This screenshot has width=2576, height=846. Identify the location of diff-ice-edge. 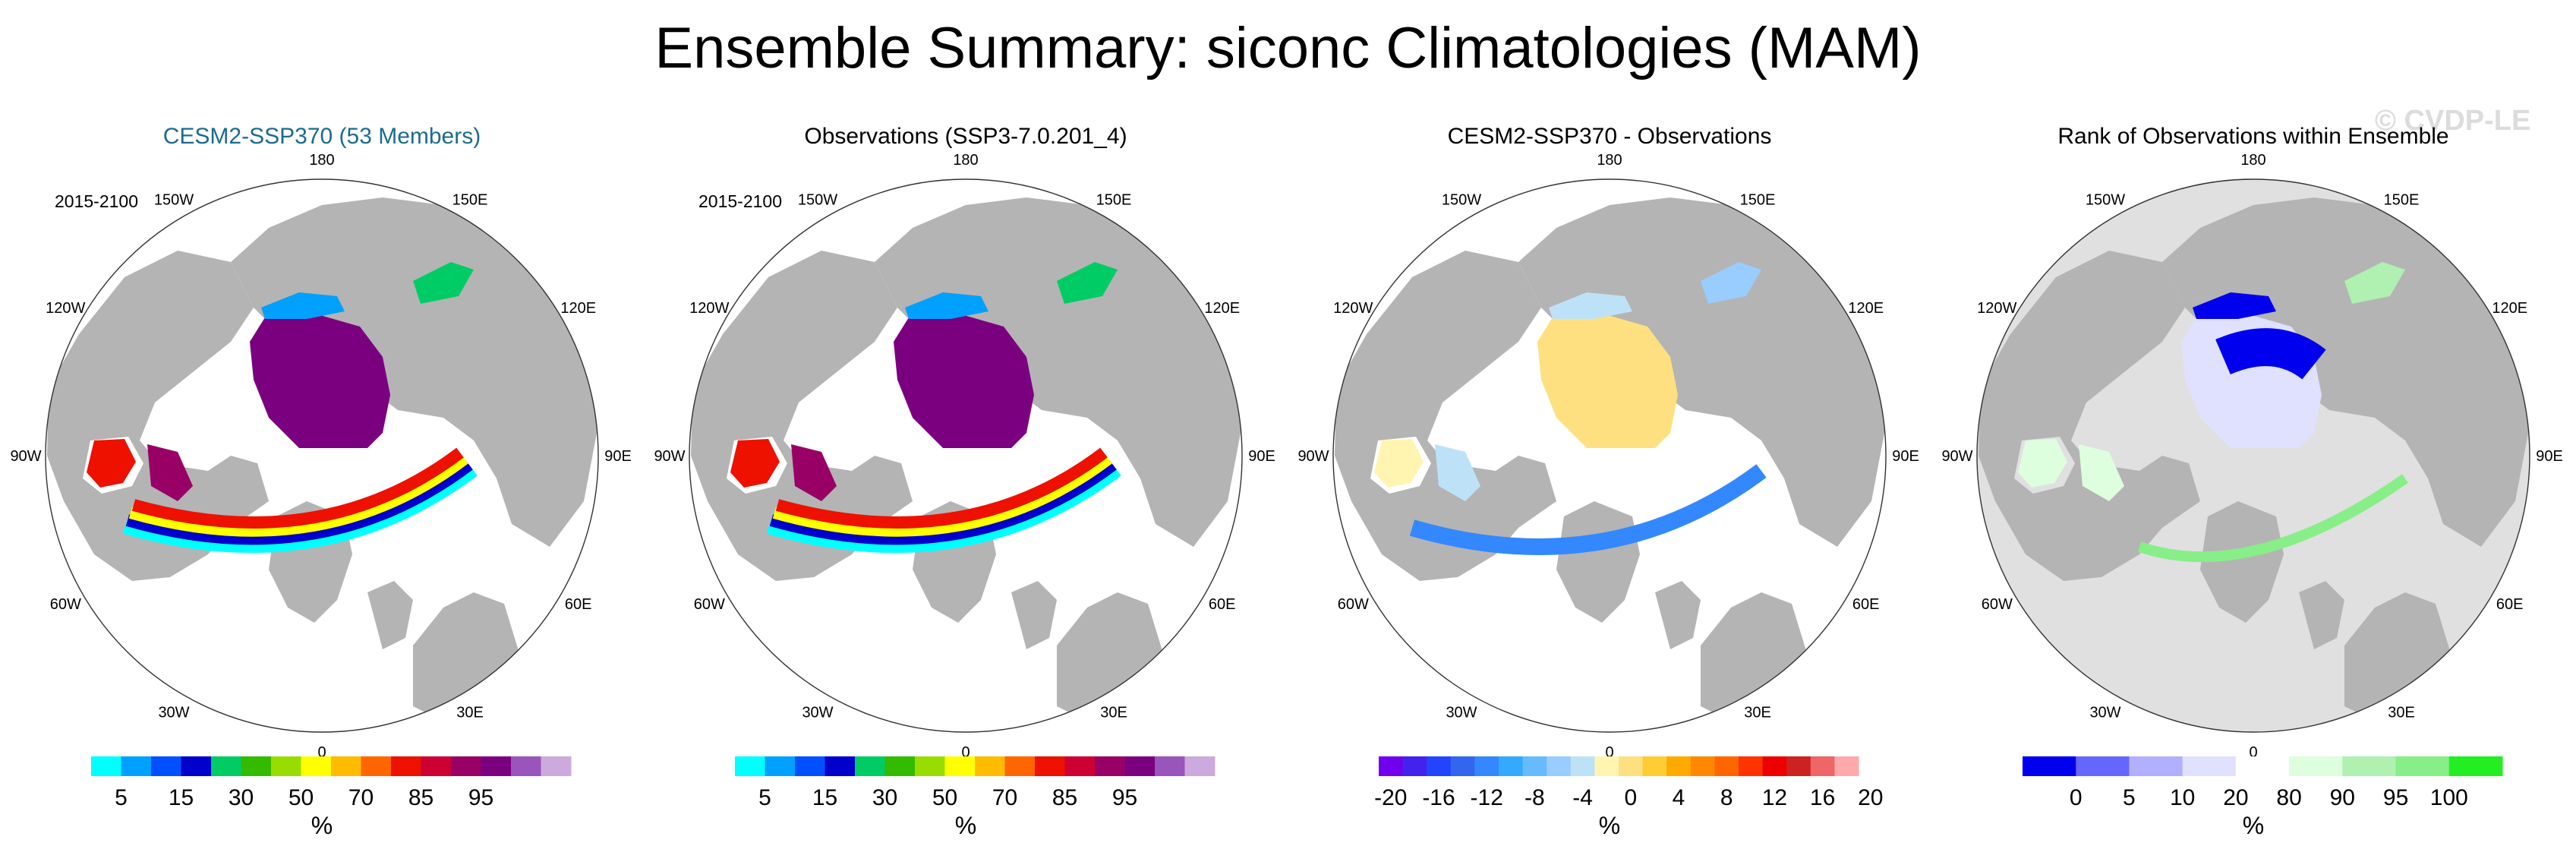
(1588, 509).